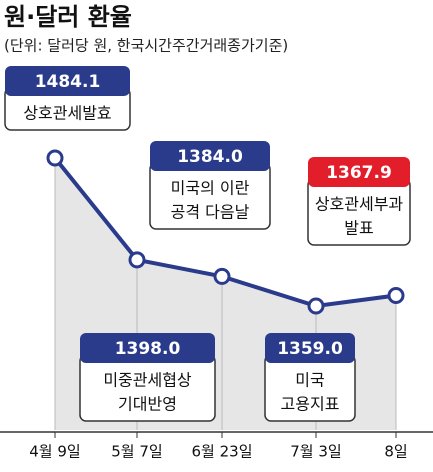  I want to click on x-tick-label: 5월 7일, so click(136, 452).